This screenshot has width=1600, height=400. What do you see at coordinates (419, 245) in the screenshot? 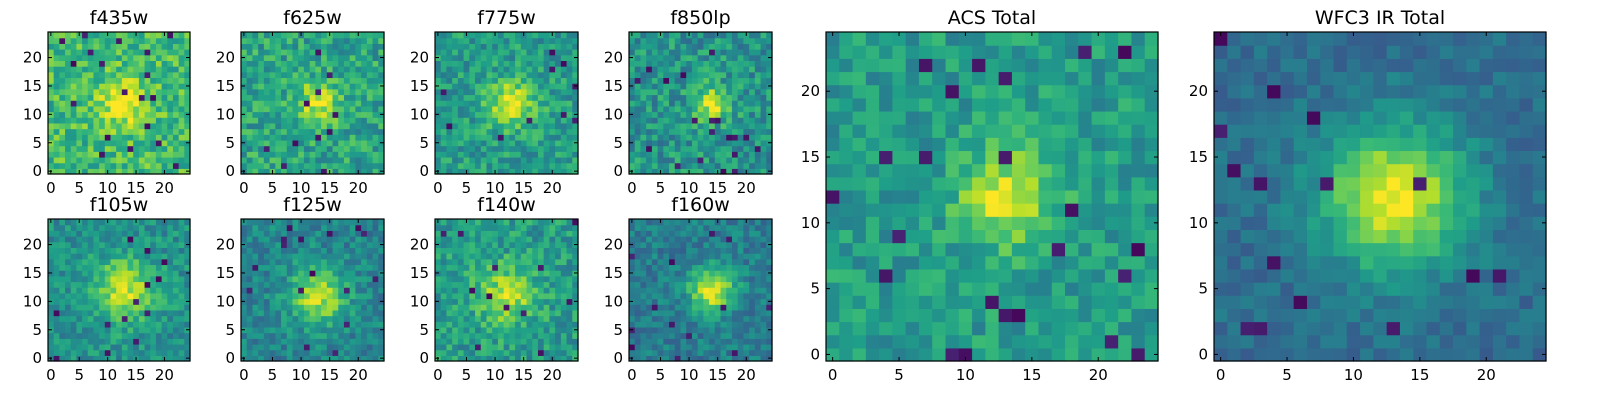
I see `y-tick-label: 20` at bounding box center [419, 245].